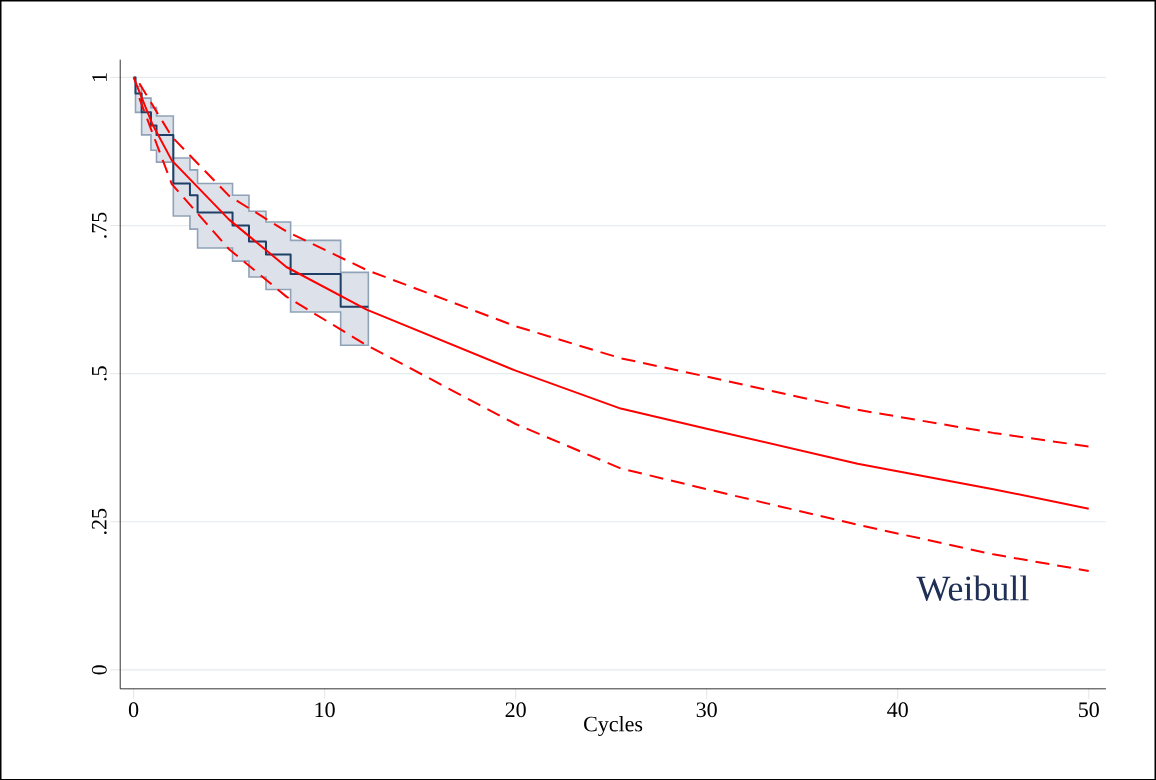  Describe the element at coordinates (1089, 709) in the screenshot. I see `x-tick-label: 50` at that location.